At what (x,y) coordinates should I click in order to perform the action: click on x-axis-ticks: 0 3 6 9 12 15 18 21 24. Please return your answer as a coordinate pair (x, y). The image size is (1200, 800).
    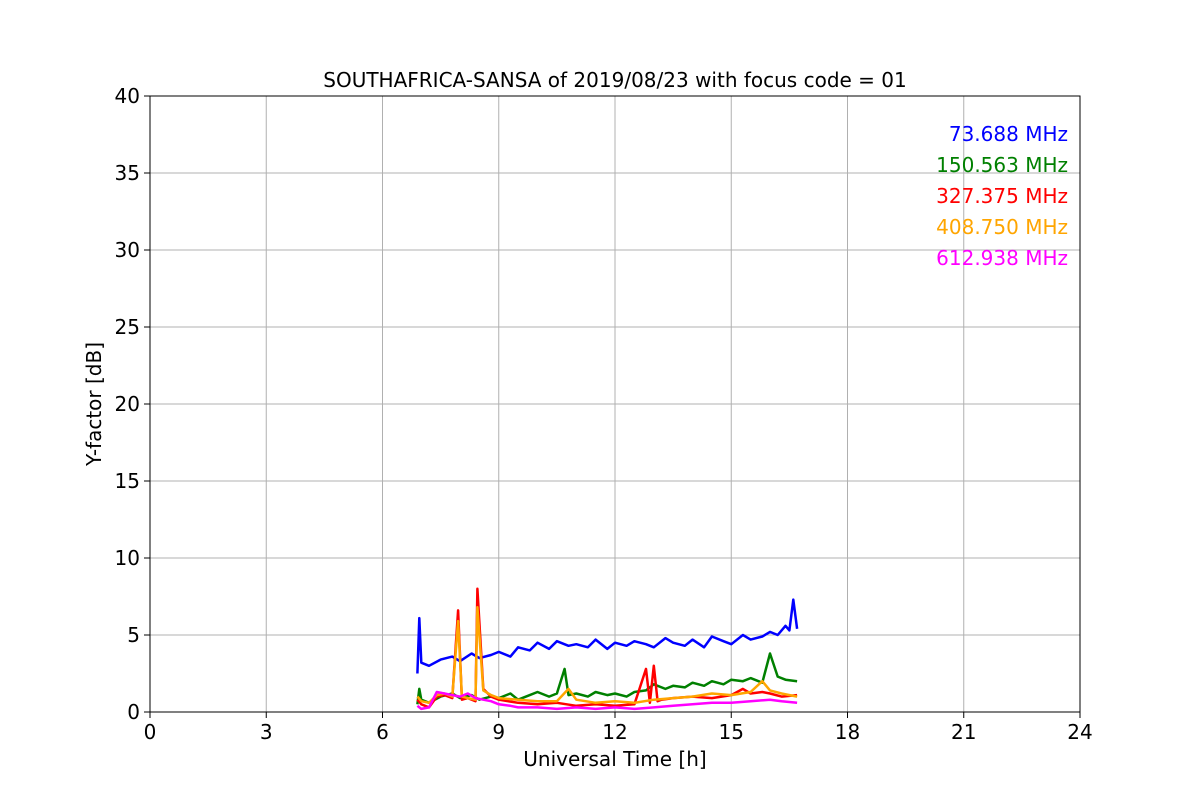
    Looking at the image, I should click on (618, 728).